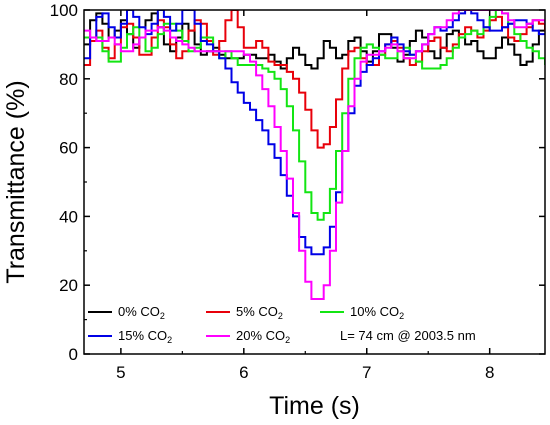 Image resolution: width=550 pixels, height=425 pixels. I want to click on legend-label-1: 0% CO2, so click(141, 312).